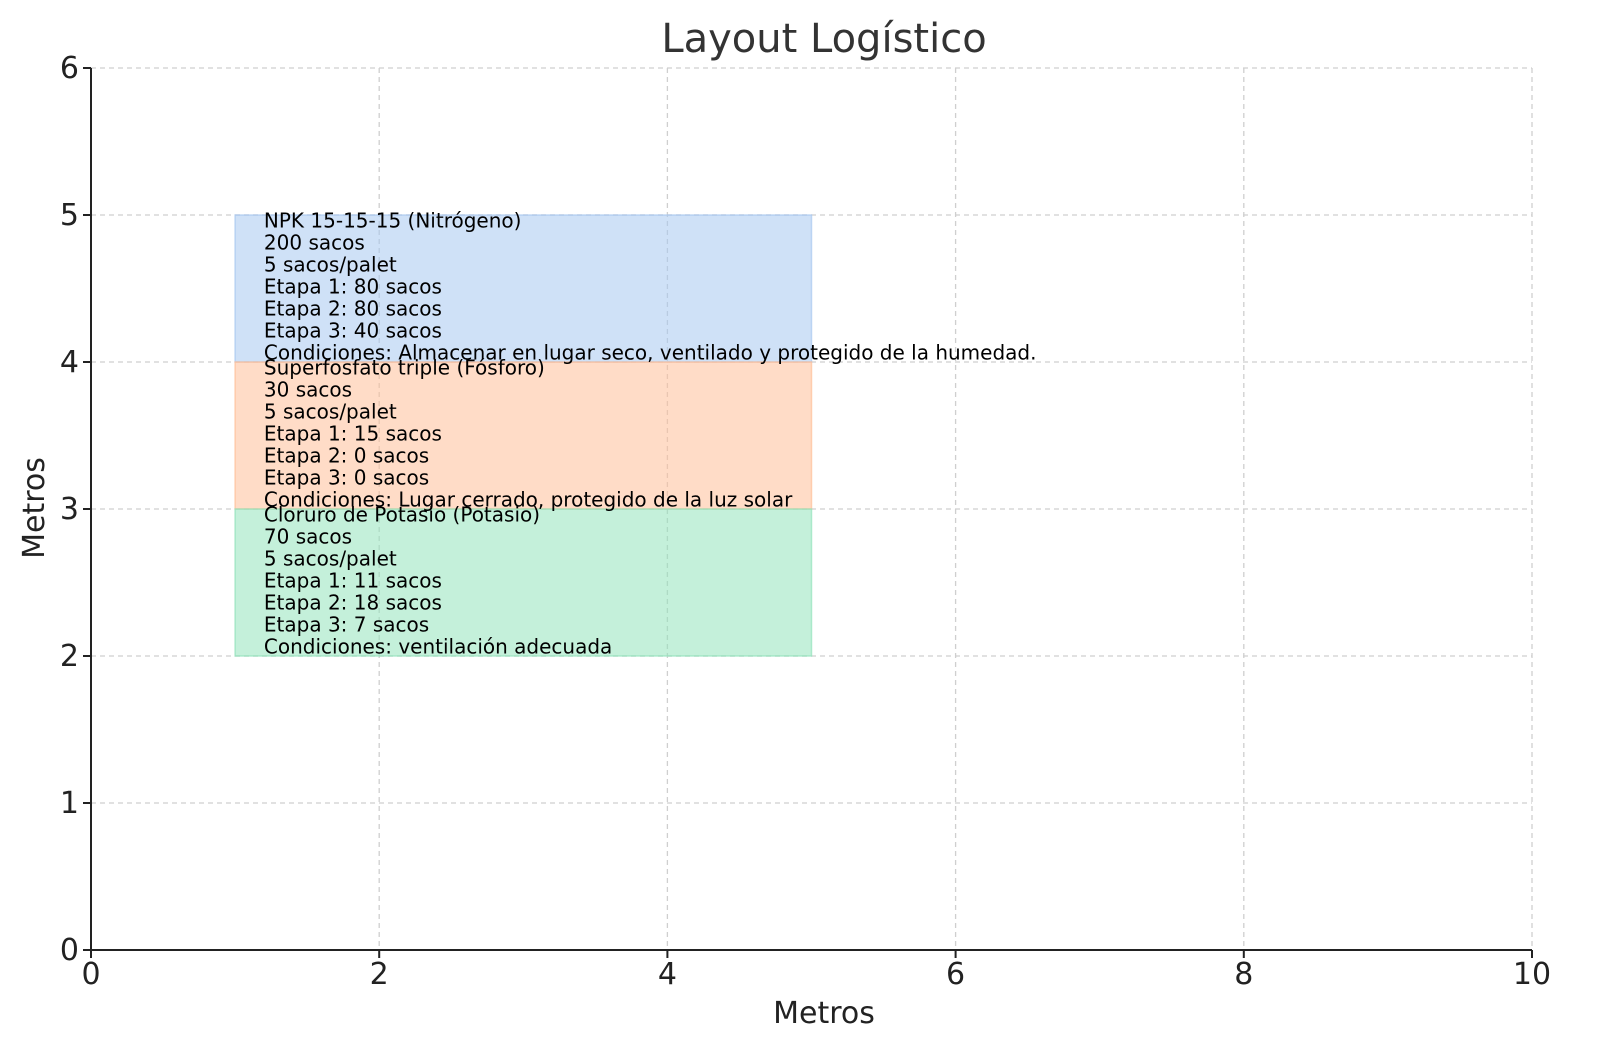  What do you see at coordinates (69, 656) in the screenshot?
I see `y-tick-label: 2` at bounding box center [69, 656].